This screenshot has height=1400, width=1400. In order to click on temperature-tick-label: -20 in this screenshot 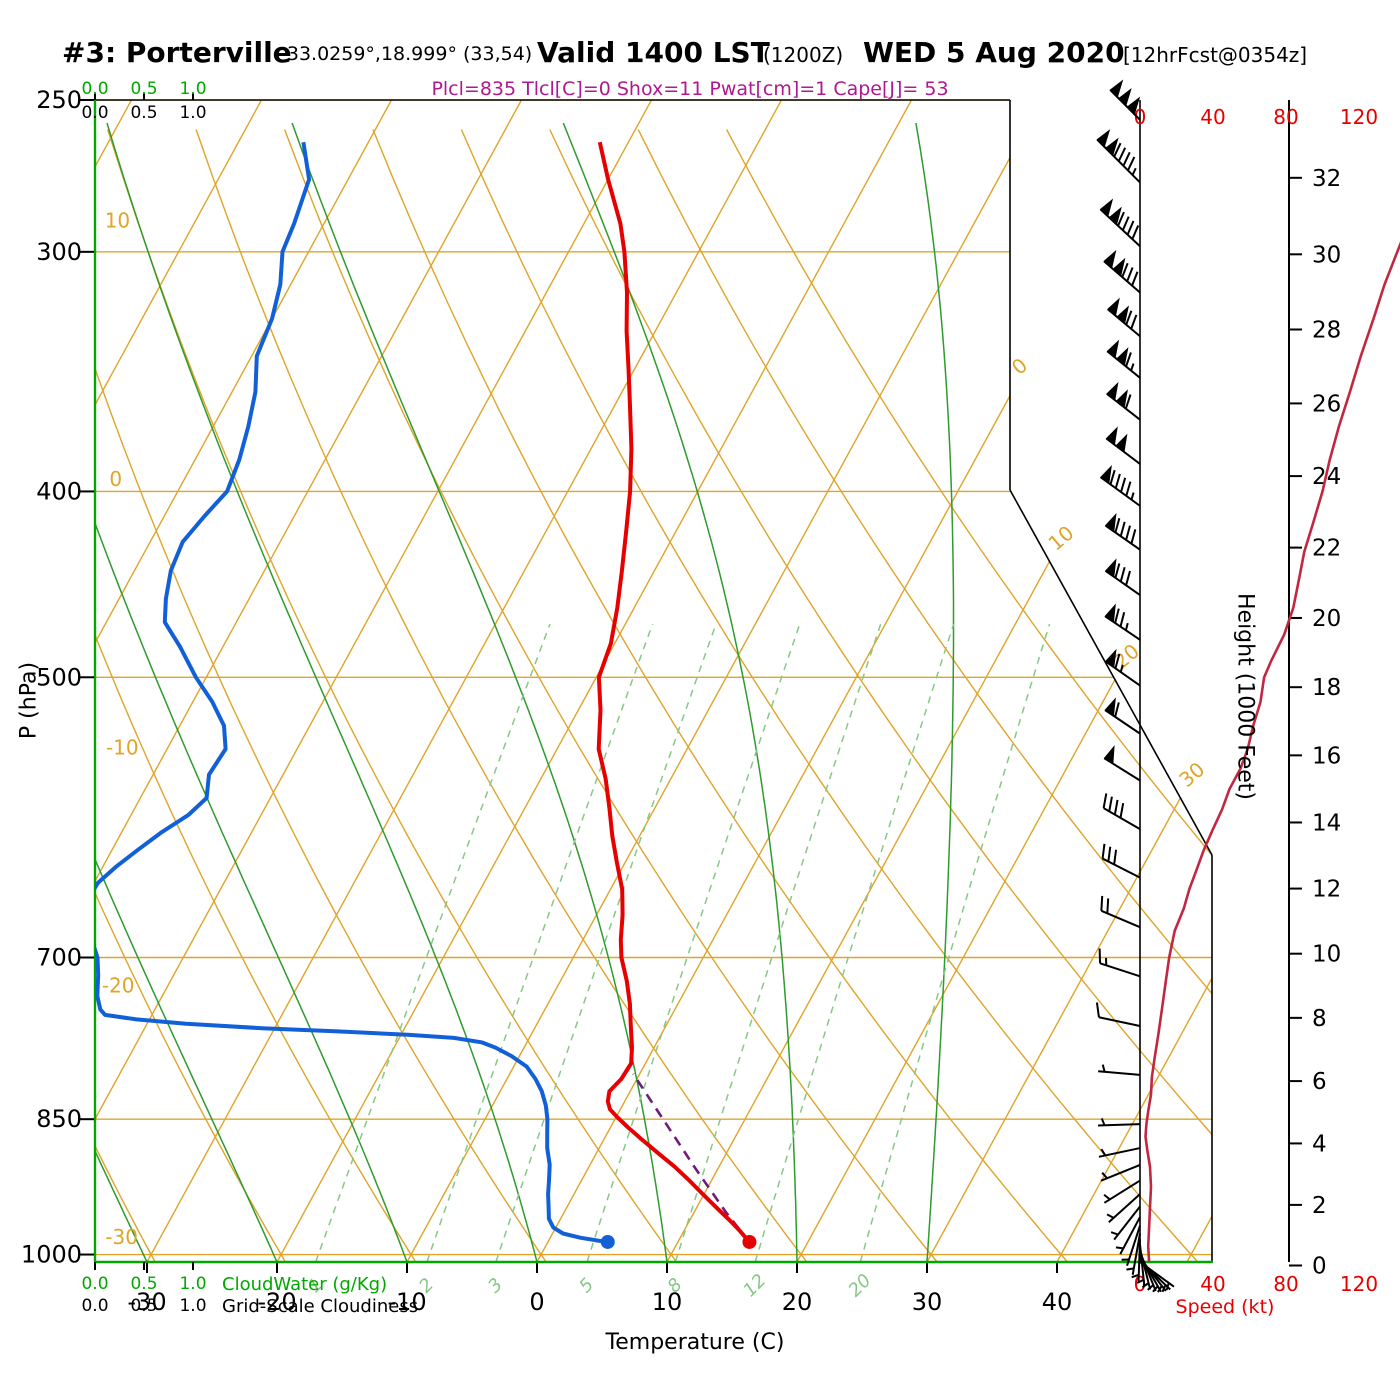, I will do `click(276, 1302)`.